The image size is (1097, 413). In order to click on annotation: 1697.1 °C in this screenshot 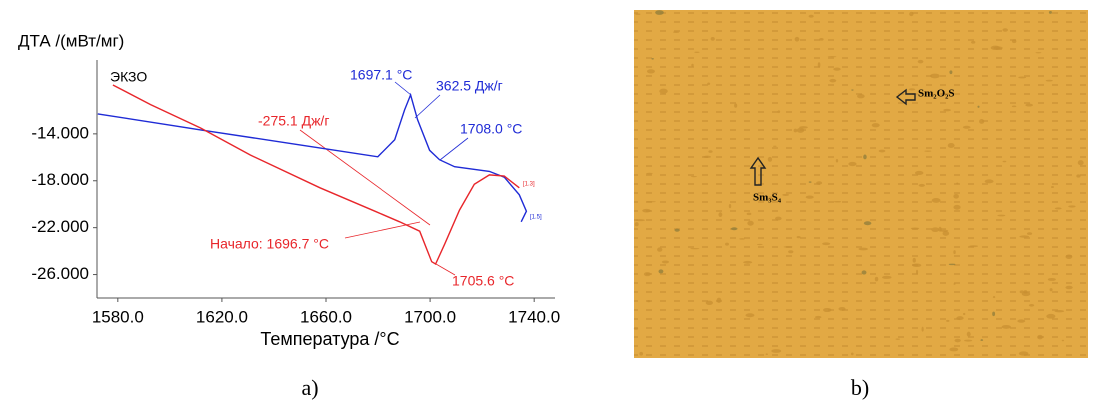, I will do `click(381, 75)`.